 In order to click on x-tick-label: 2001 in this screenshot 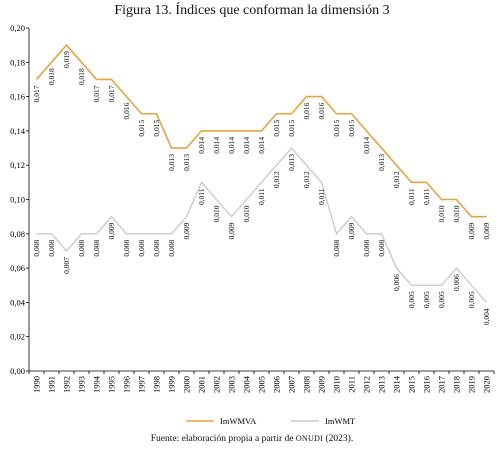, I will do `click(202, 384)`.